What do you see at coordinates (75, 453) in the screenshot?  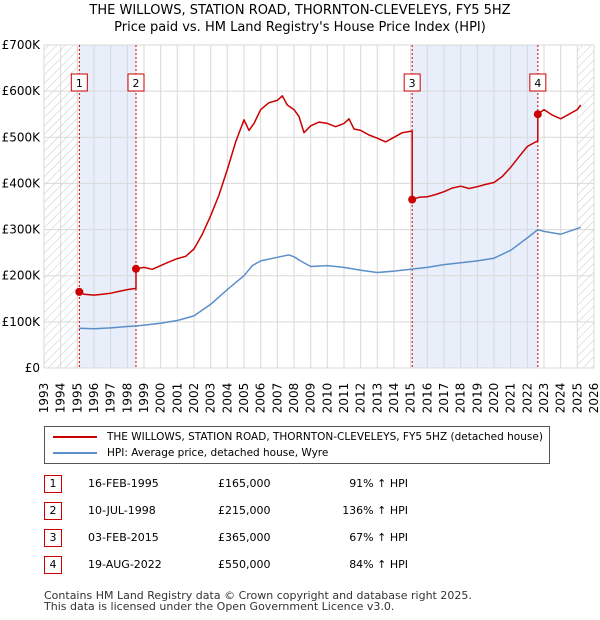 I see `legend-line-hpi` at bounding box center [75, 453].